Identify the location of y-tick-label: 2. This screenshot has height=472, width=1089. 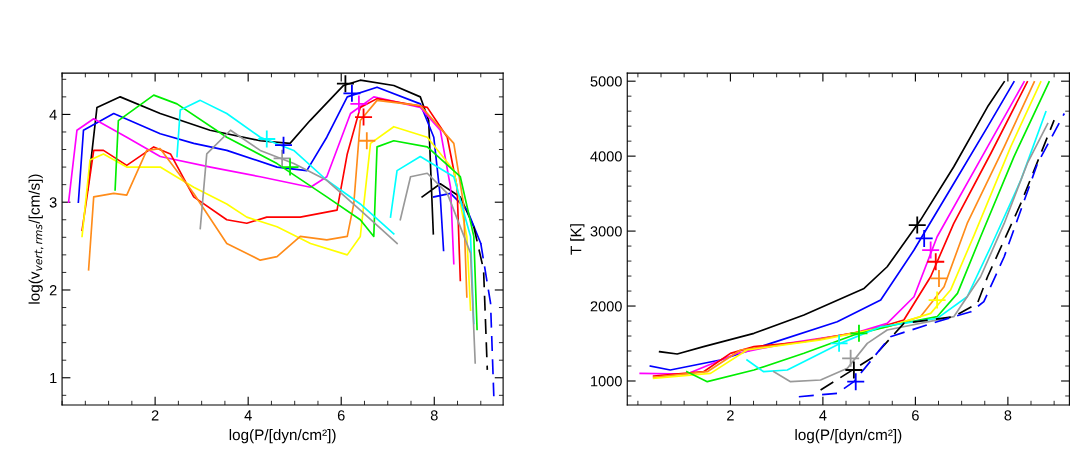
(53, 290).